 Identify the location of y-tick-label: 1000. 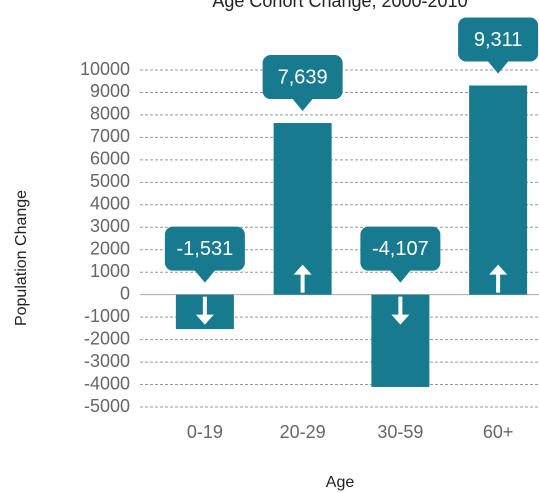
(110, 271).